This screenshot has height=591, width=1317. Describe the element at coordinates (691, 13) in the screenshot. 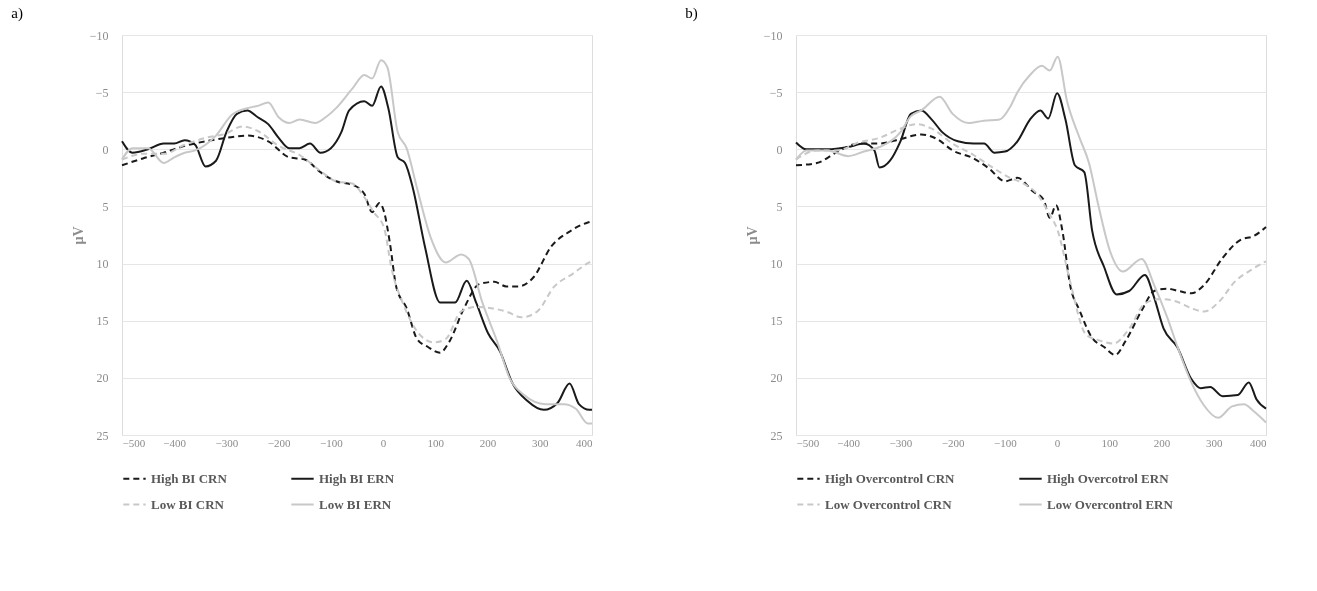

I see `chart-title: b)` at that location.